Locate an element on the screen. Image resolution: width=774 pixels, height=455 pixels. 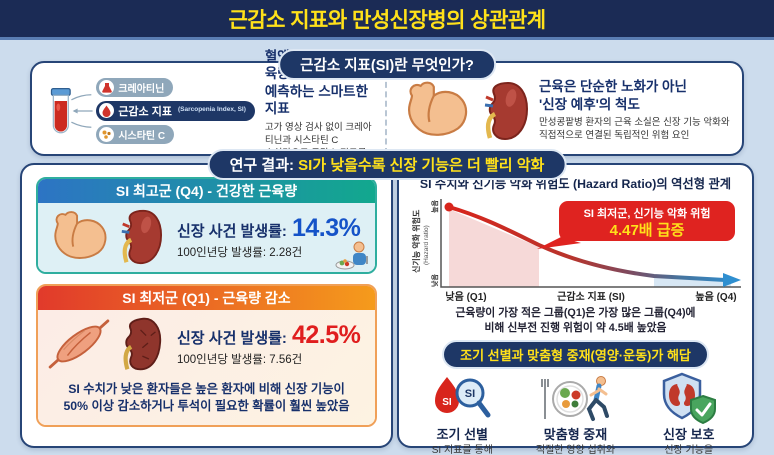
hazard-curve is located at coordinates (587, 243).